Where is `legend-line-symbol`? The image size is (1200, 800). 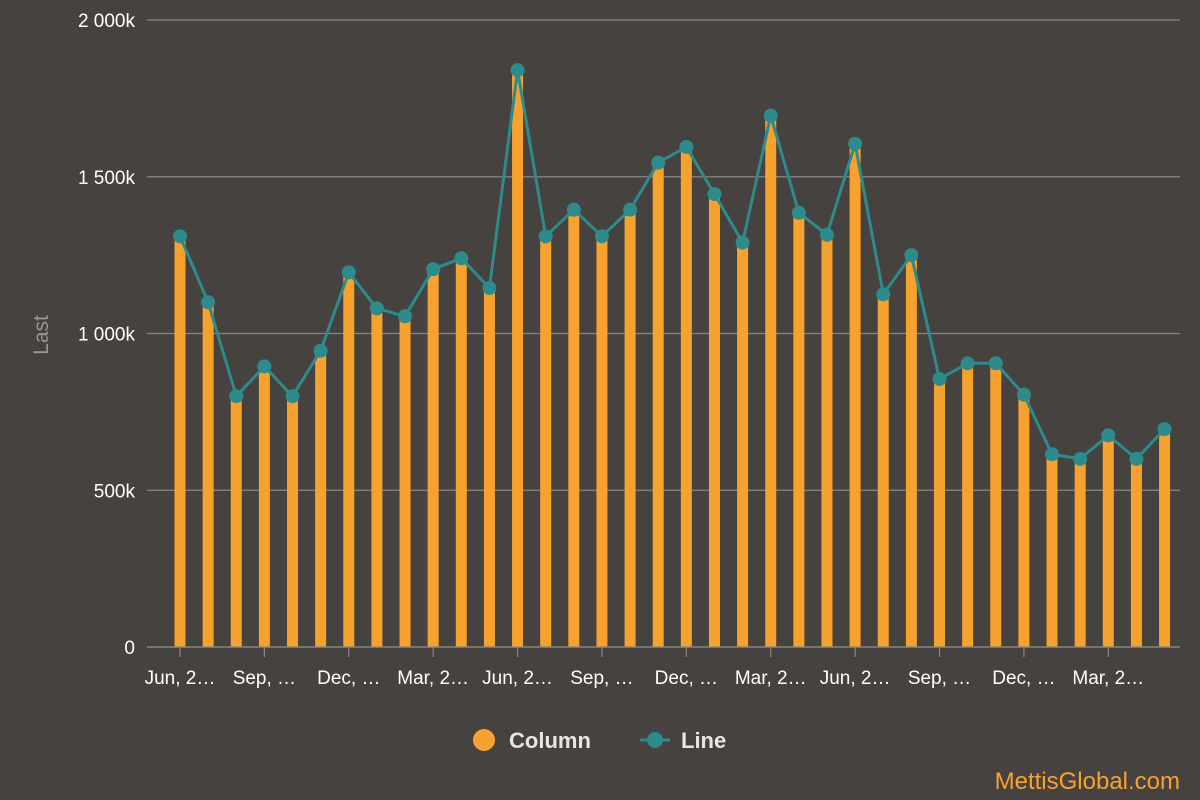
legend-line-symbol is located at coordinates (655, 740).